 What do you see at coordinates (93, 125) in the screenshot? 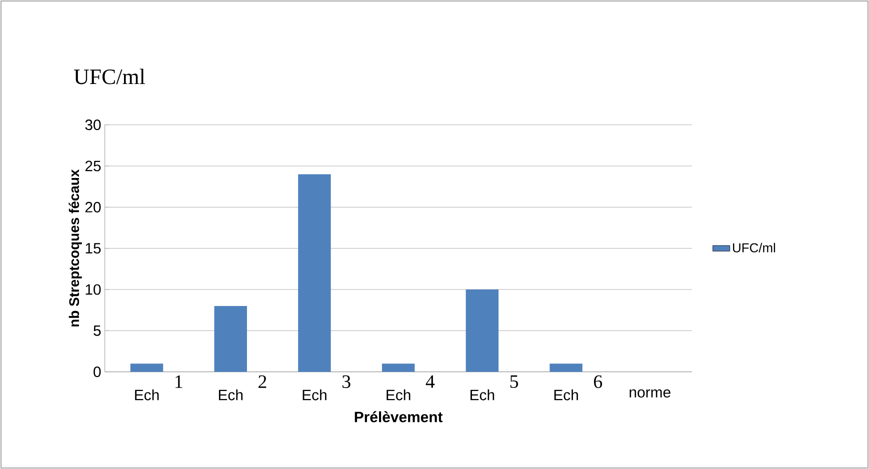
I see `y-tick-label: 30` at bounding box center [93, 125].